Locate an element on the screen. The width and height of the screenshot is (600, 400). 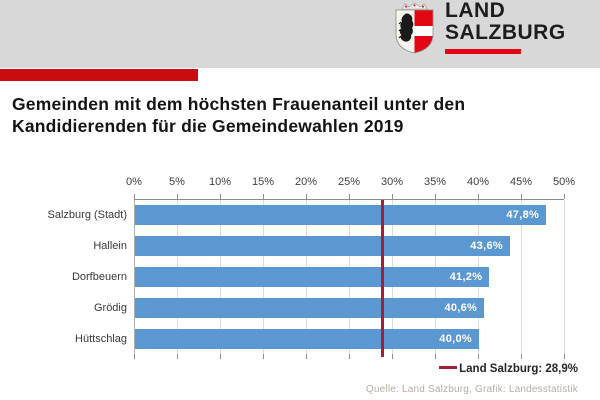
bar-value-label: 40,6% is located at coordinates (461, 308).